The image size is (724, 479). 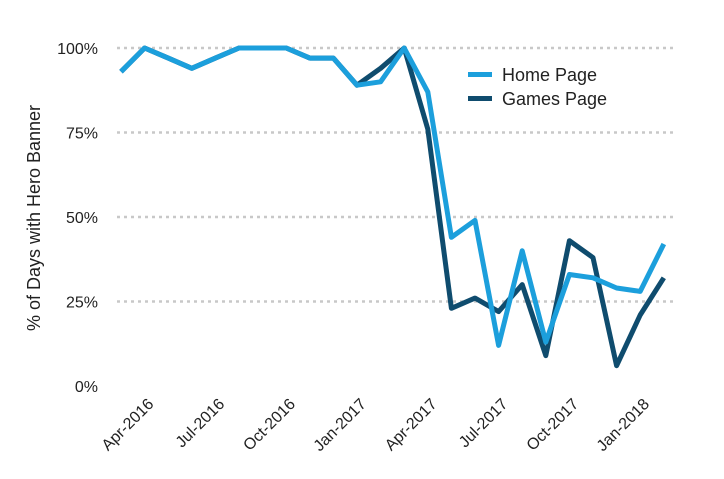 I want to click on y-tick-label: 75%, so click(x=82, y=134).